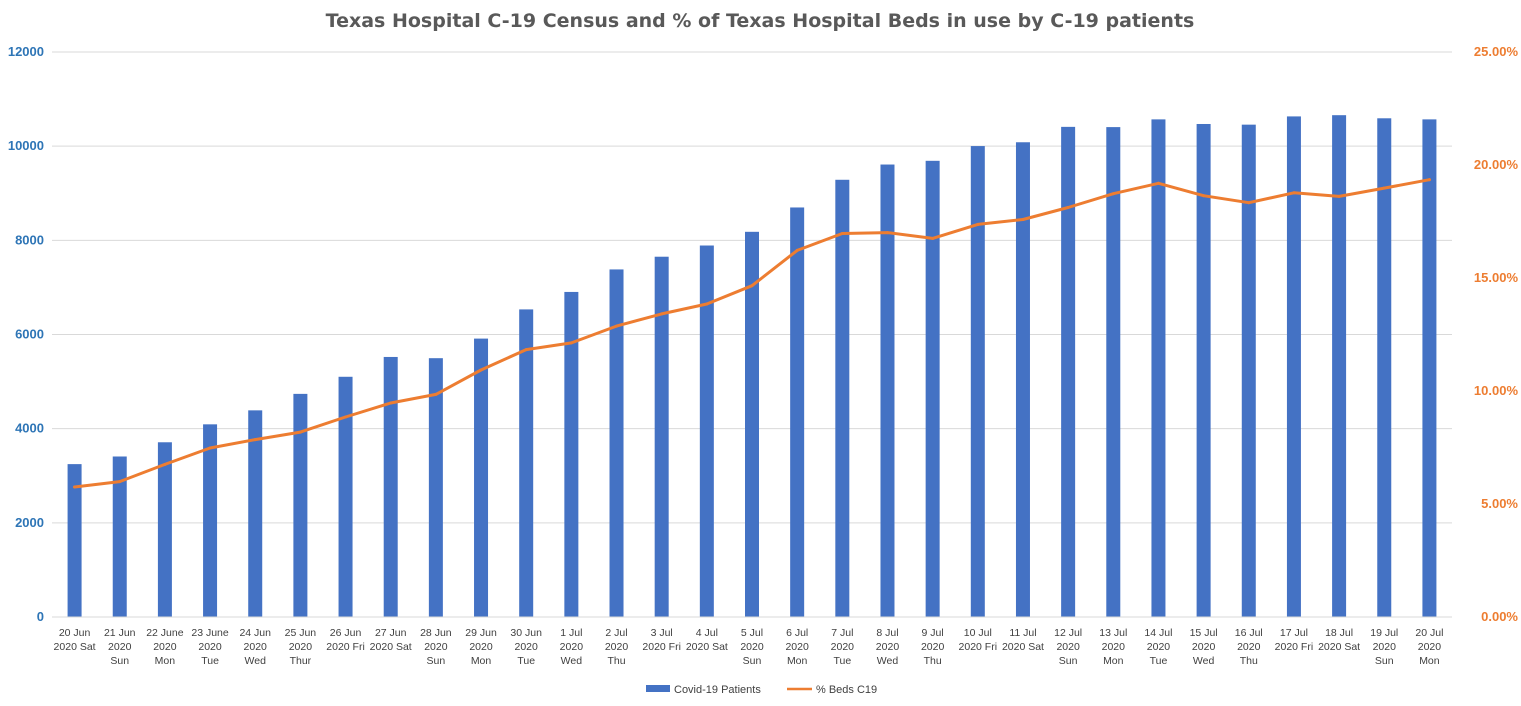 The height and width of the screenshot is (706, 1521). I want to click on y-right-tick-label: 5.00%, so click(1499, 503).